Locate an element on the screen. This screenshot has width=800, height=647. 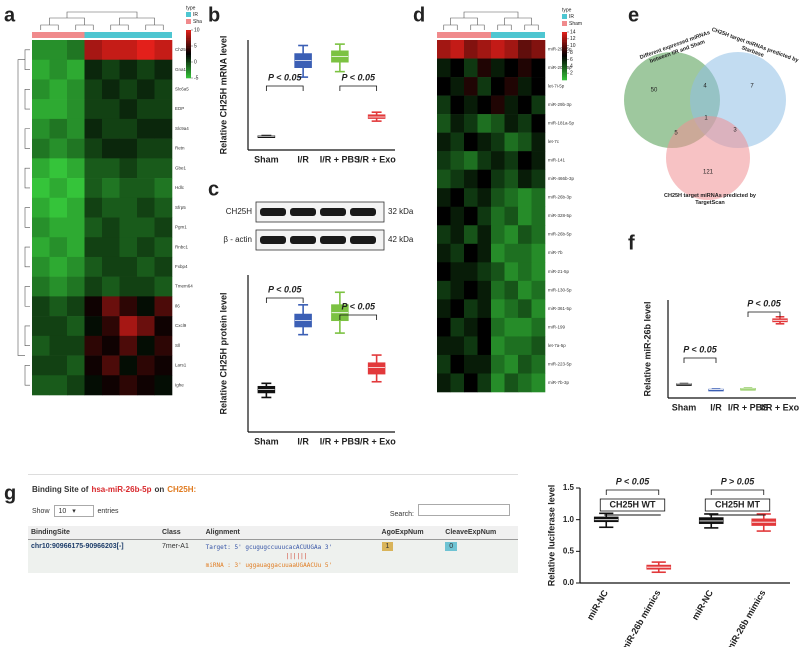
search-control: Search: is located at coordinates (452, 511).